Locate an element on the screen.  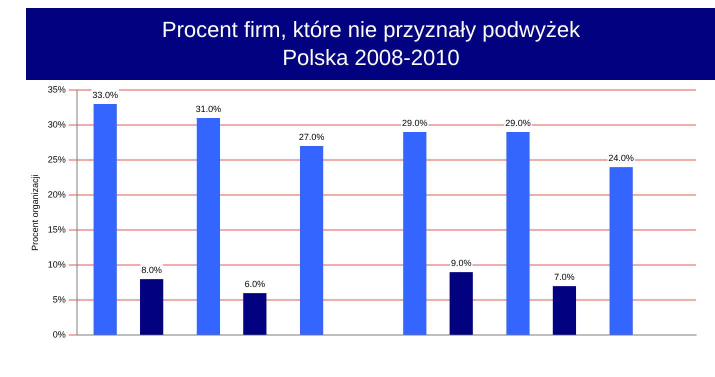
data-label: 31.0% is located at coordinates (209, 109).